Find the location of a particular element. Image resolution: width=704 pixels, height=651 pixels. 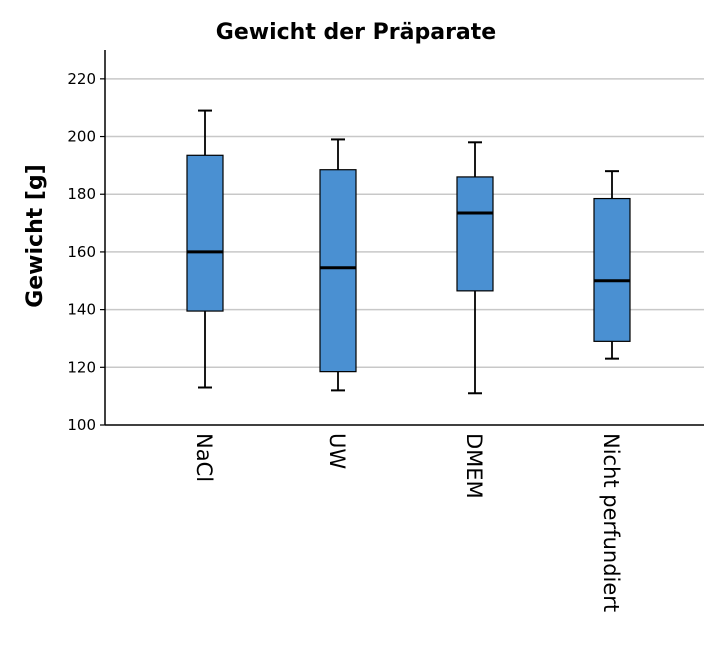

y-ticks: 100 120 140 160 180 200 220 is located at coordinates (86, 252).